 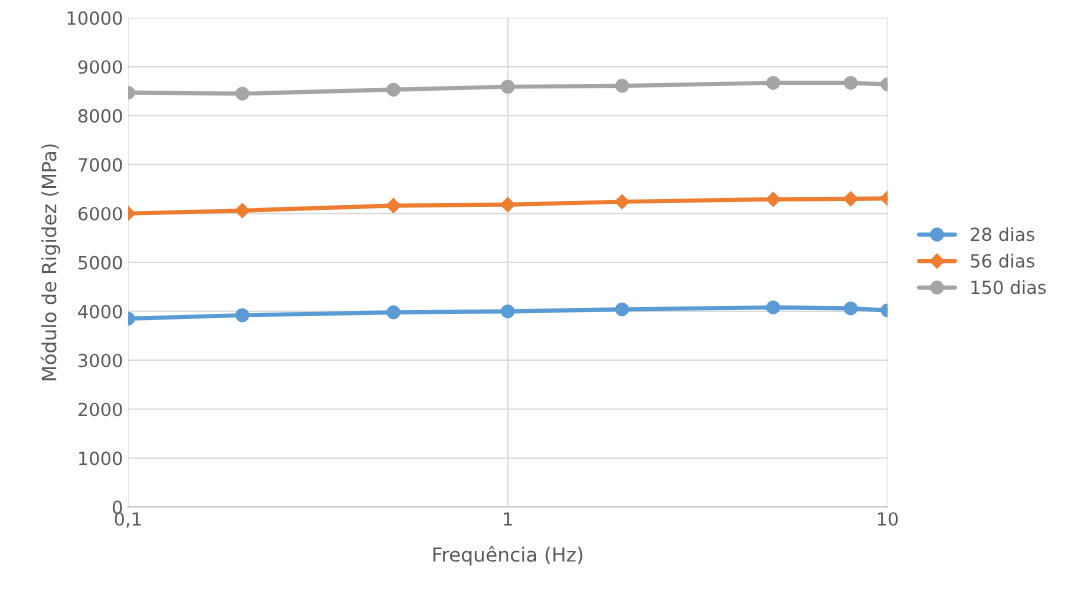 What do you see at coordinates (100, 67) in the screenshot?
I see `y-tick-label: 9000` at bounding box center [100, 67].